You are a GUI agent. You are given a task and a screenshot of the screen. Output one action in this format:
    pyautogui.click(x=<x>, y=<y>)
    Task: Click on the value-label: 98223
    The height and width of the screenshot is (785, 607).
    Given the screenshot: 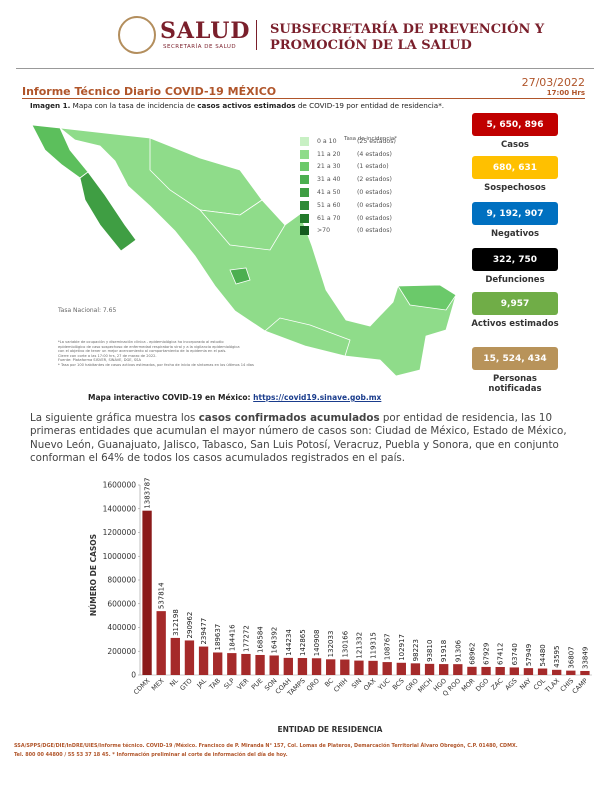 What is the action you would take?
    pyautogui.click(x=416, y=650)
    